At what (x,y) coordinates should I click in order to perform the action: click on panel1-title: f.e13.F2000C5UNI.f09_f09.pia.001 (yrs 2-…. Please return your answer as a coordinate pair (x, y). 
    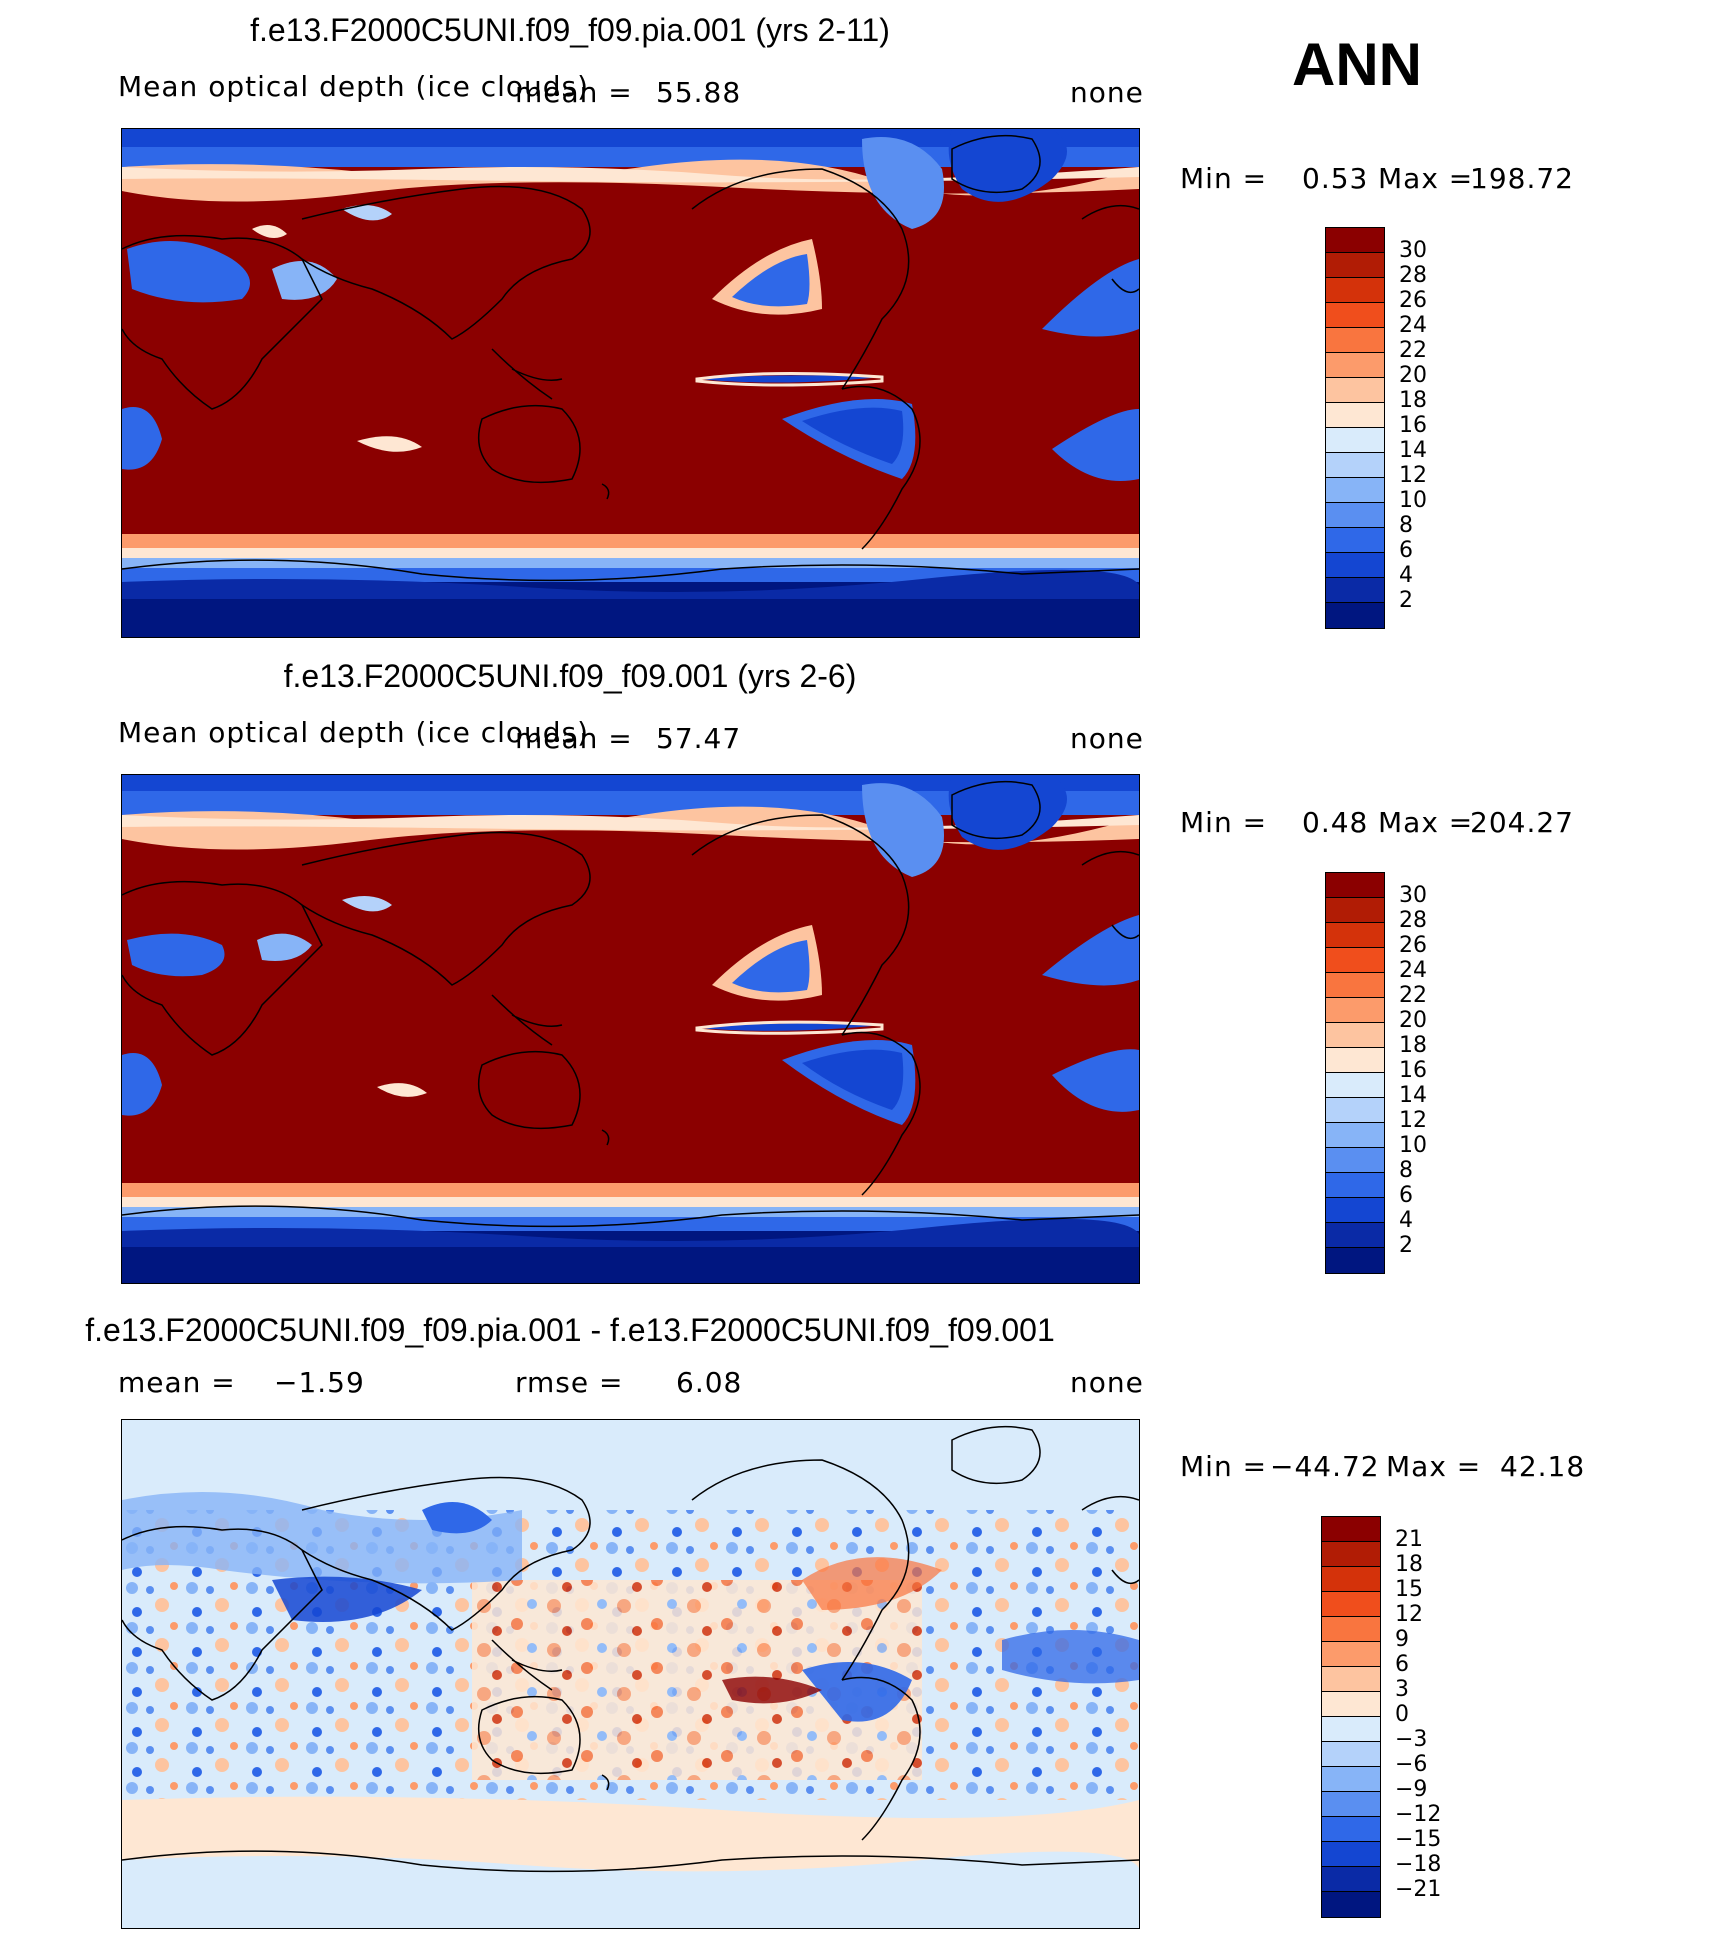
    Looking at the image, I should click on (570, 30).